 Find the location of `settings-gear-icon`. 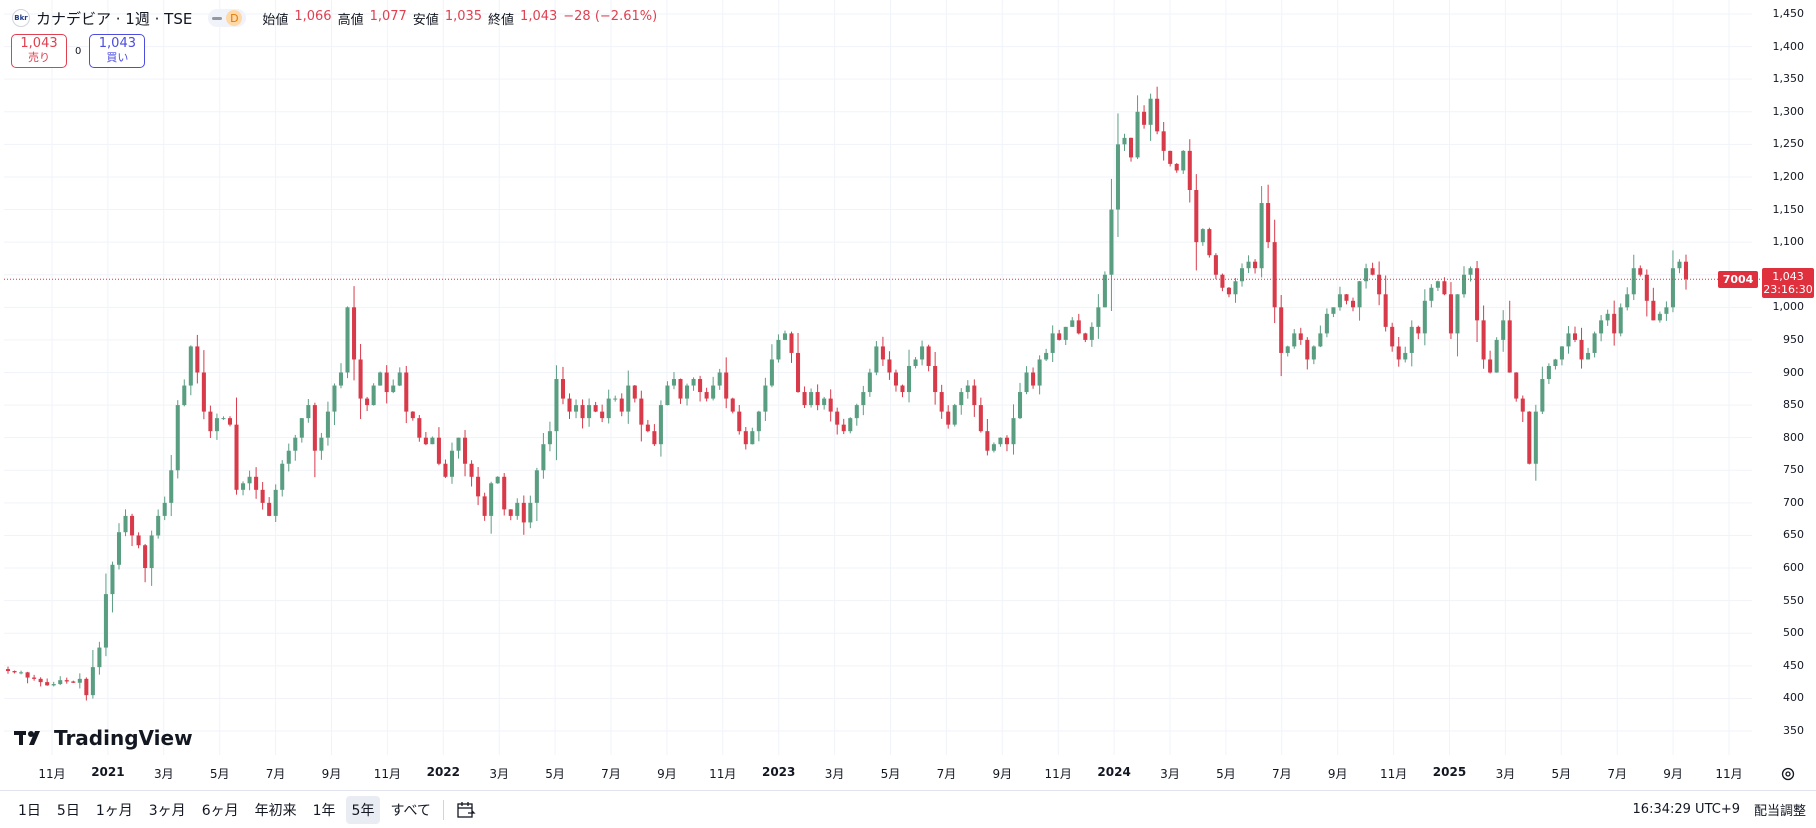

settings-gear-icon is located at coordinates (1788, 774).